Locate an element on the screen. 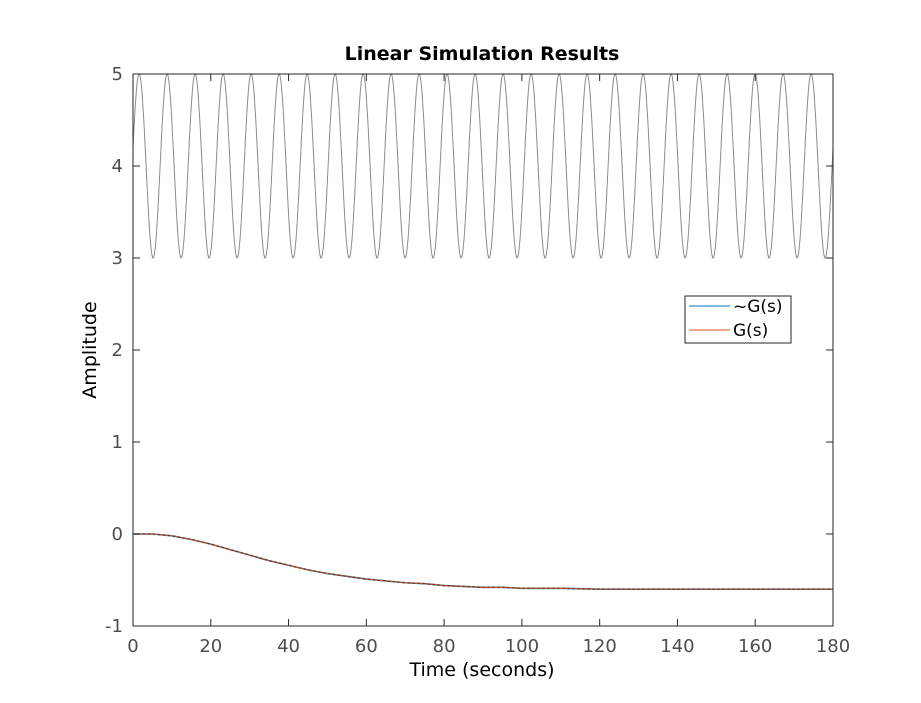 The height and width of the screenshot is (703, 921). x-tick-label: 0 is located at coordinates (132, 646).